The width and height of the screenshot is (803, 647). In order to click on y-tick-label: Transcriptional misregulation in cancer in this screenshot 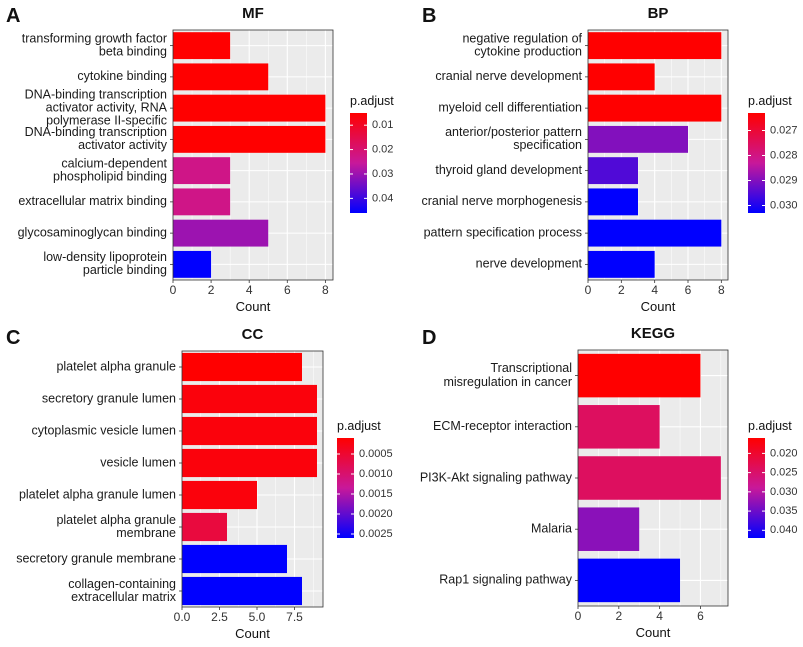, I will do `click(507, 375)`.